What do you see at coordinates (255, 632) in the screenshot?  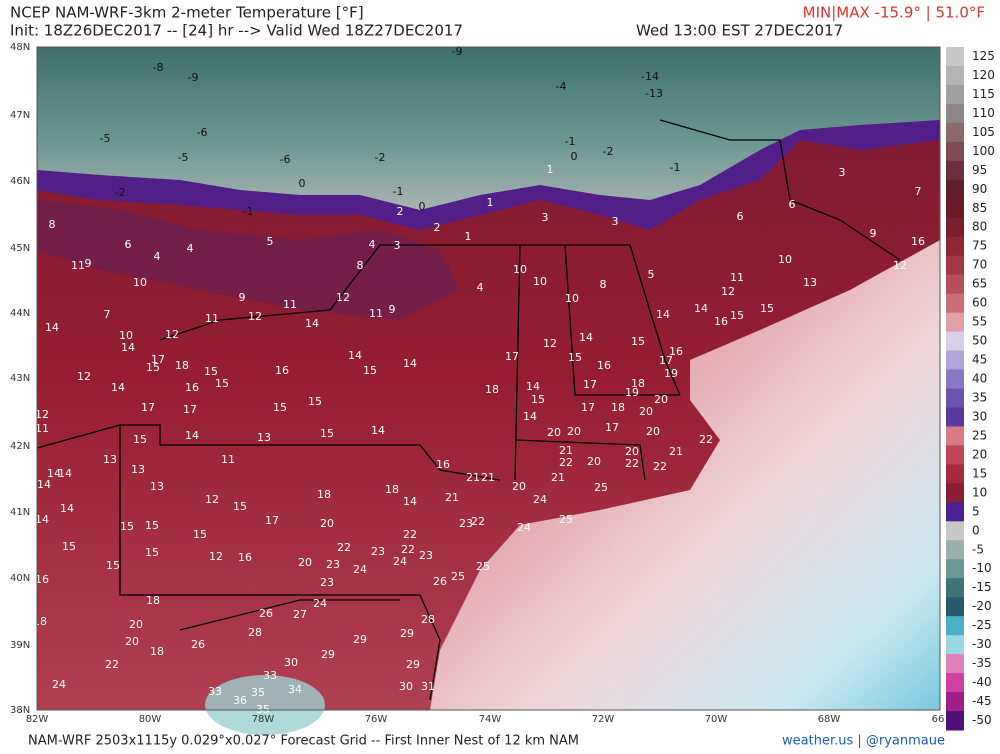 I see `temperature-value: 28` at bounding box center [255, 632].